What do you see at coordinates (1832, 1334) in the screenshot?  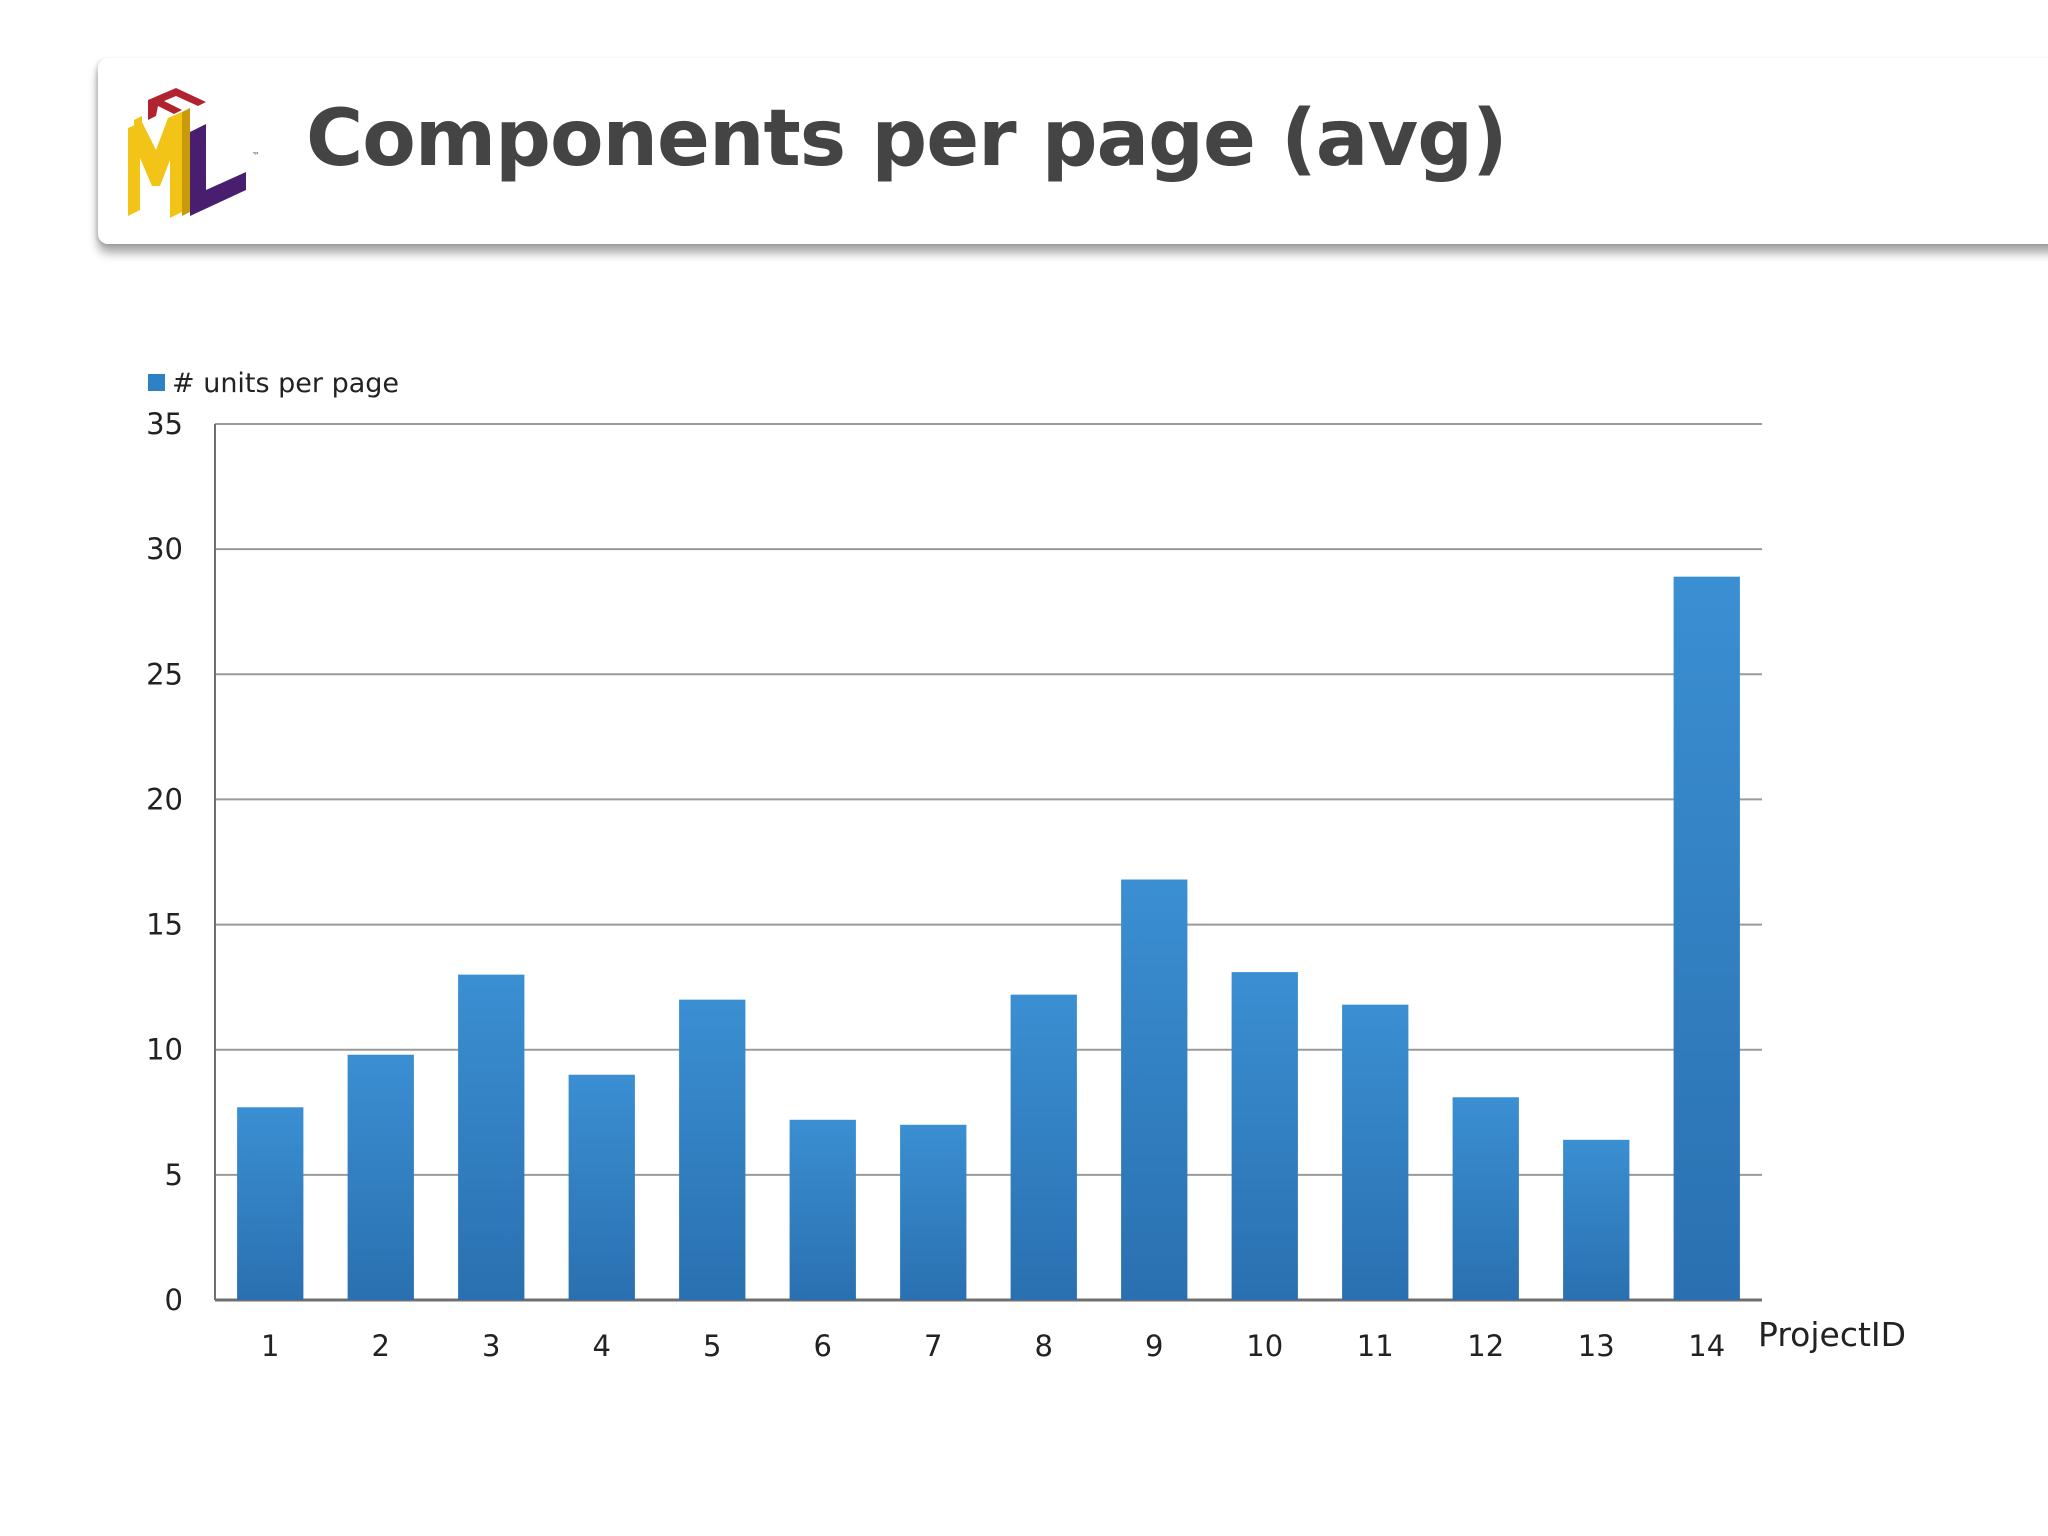 I see `x-axis-label: ProjectID` at bounding box center [1832, 1334].